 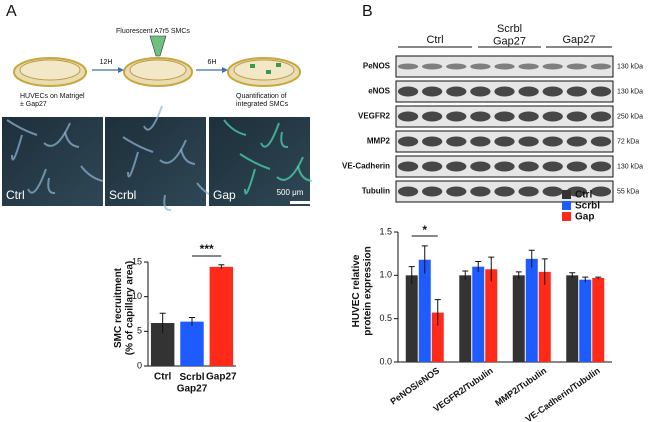 I want to click on y-tick-label: 10, so click(x=137, y=296).